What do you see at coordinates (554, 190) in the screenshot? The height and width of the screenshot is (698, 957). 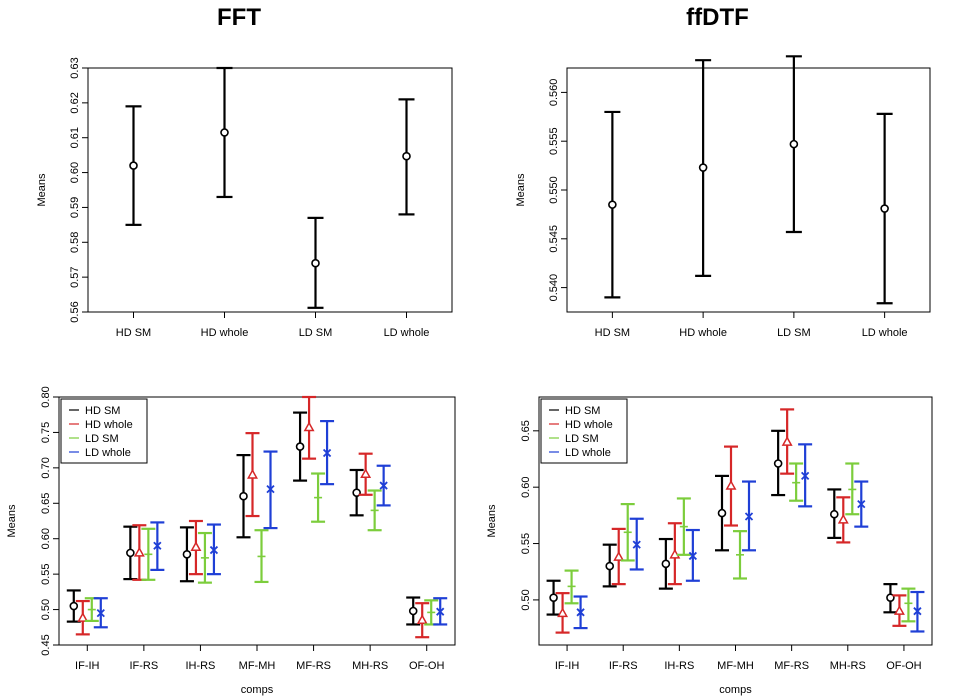 I see `y-tick-label: 0.550` at bounding box center [554, 190].